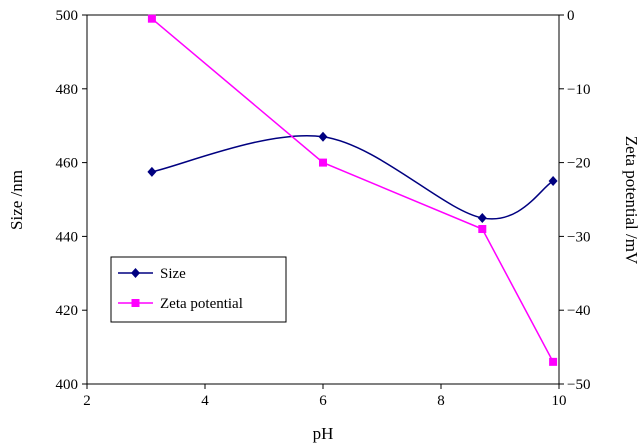 The height and width of the screenshot is (446, 639). Describe the element at coordinates (578, 385) in the screenshot. I see `y2-tick-label: −50` at that location.